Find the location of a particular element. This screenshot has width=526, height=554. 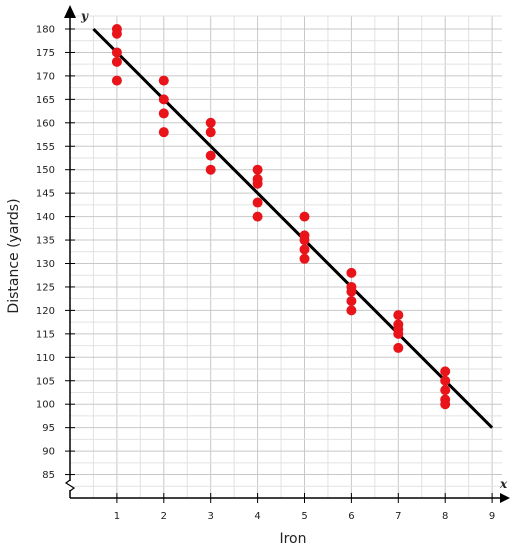

y-tick-label: 105 is located at coordinates (45, 381).